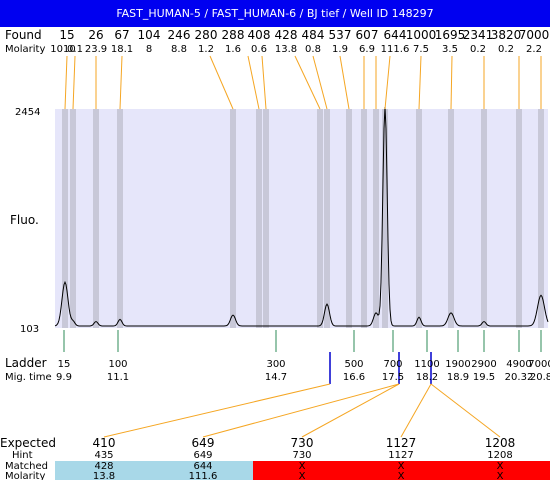 This screenshot has height=480, width=550. What do you see at coordinates (28, 443) in the screenshot?
I see `expected-row-label: Expected` at bounding box center [28, 443].